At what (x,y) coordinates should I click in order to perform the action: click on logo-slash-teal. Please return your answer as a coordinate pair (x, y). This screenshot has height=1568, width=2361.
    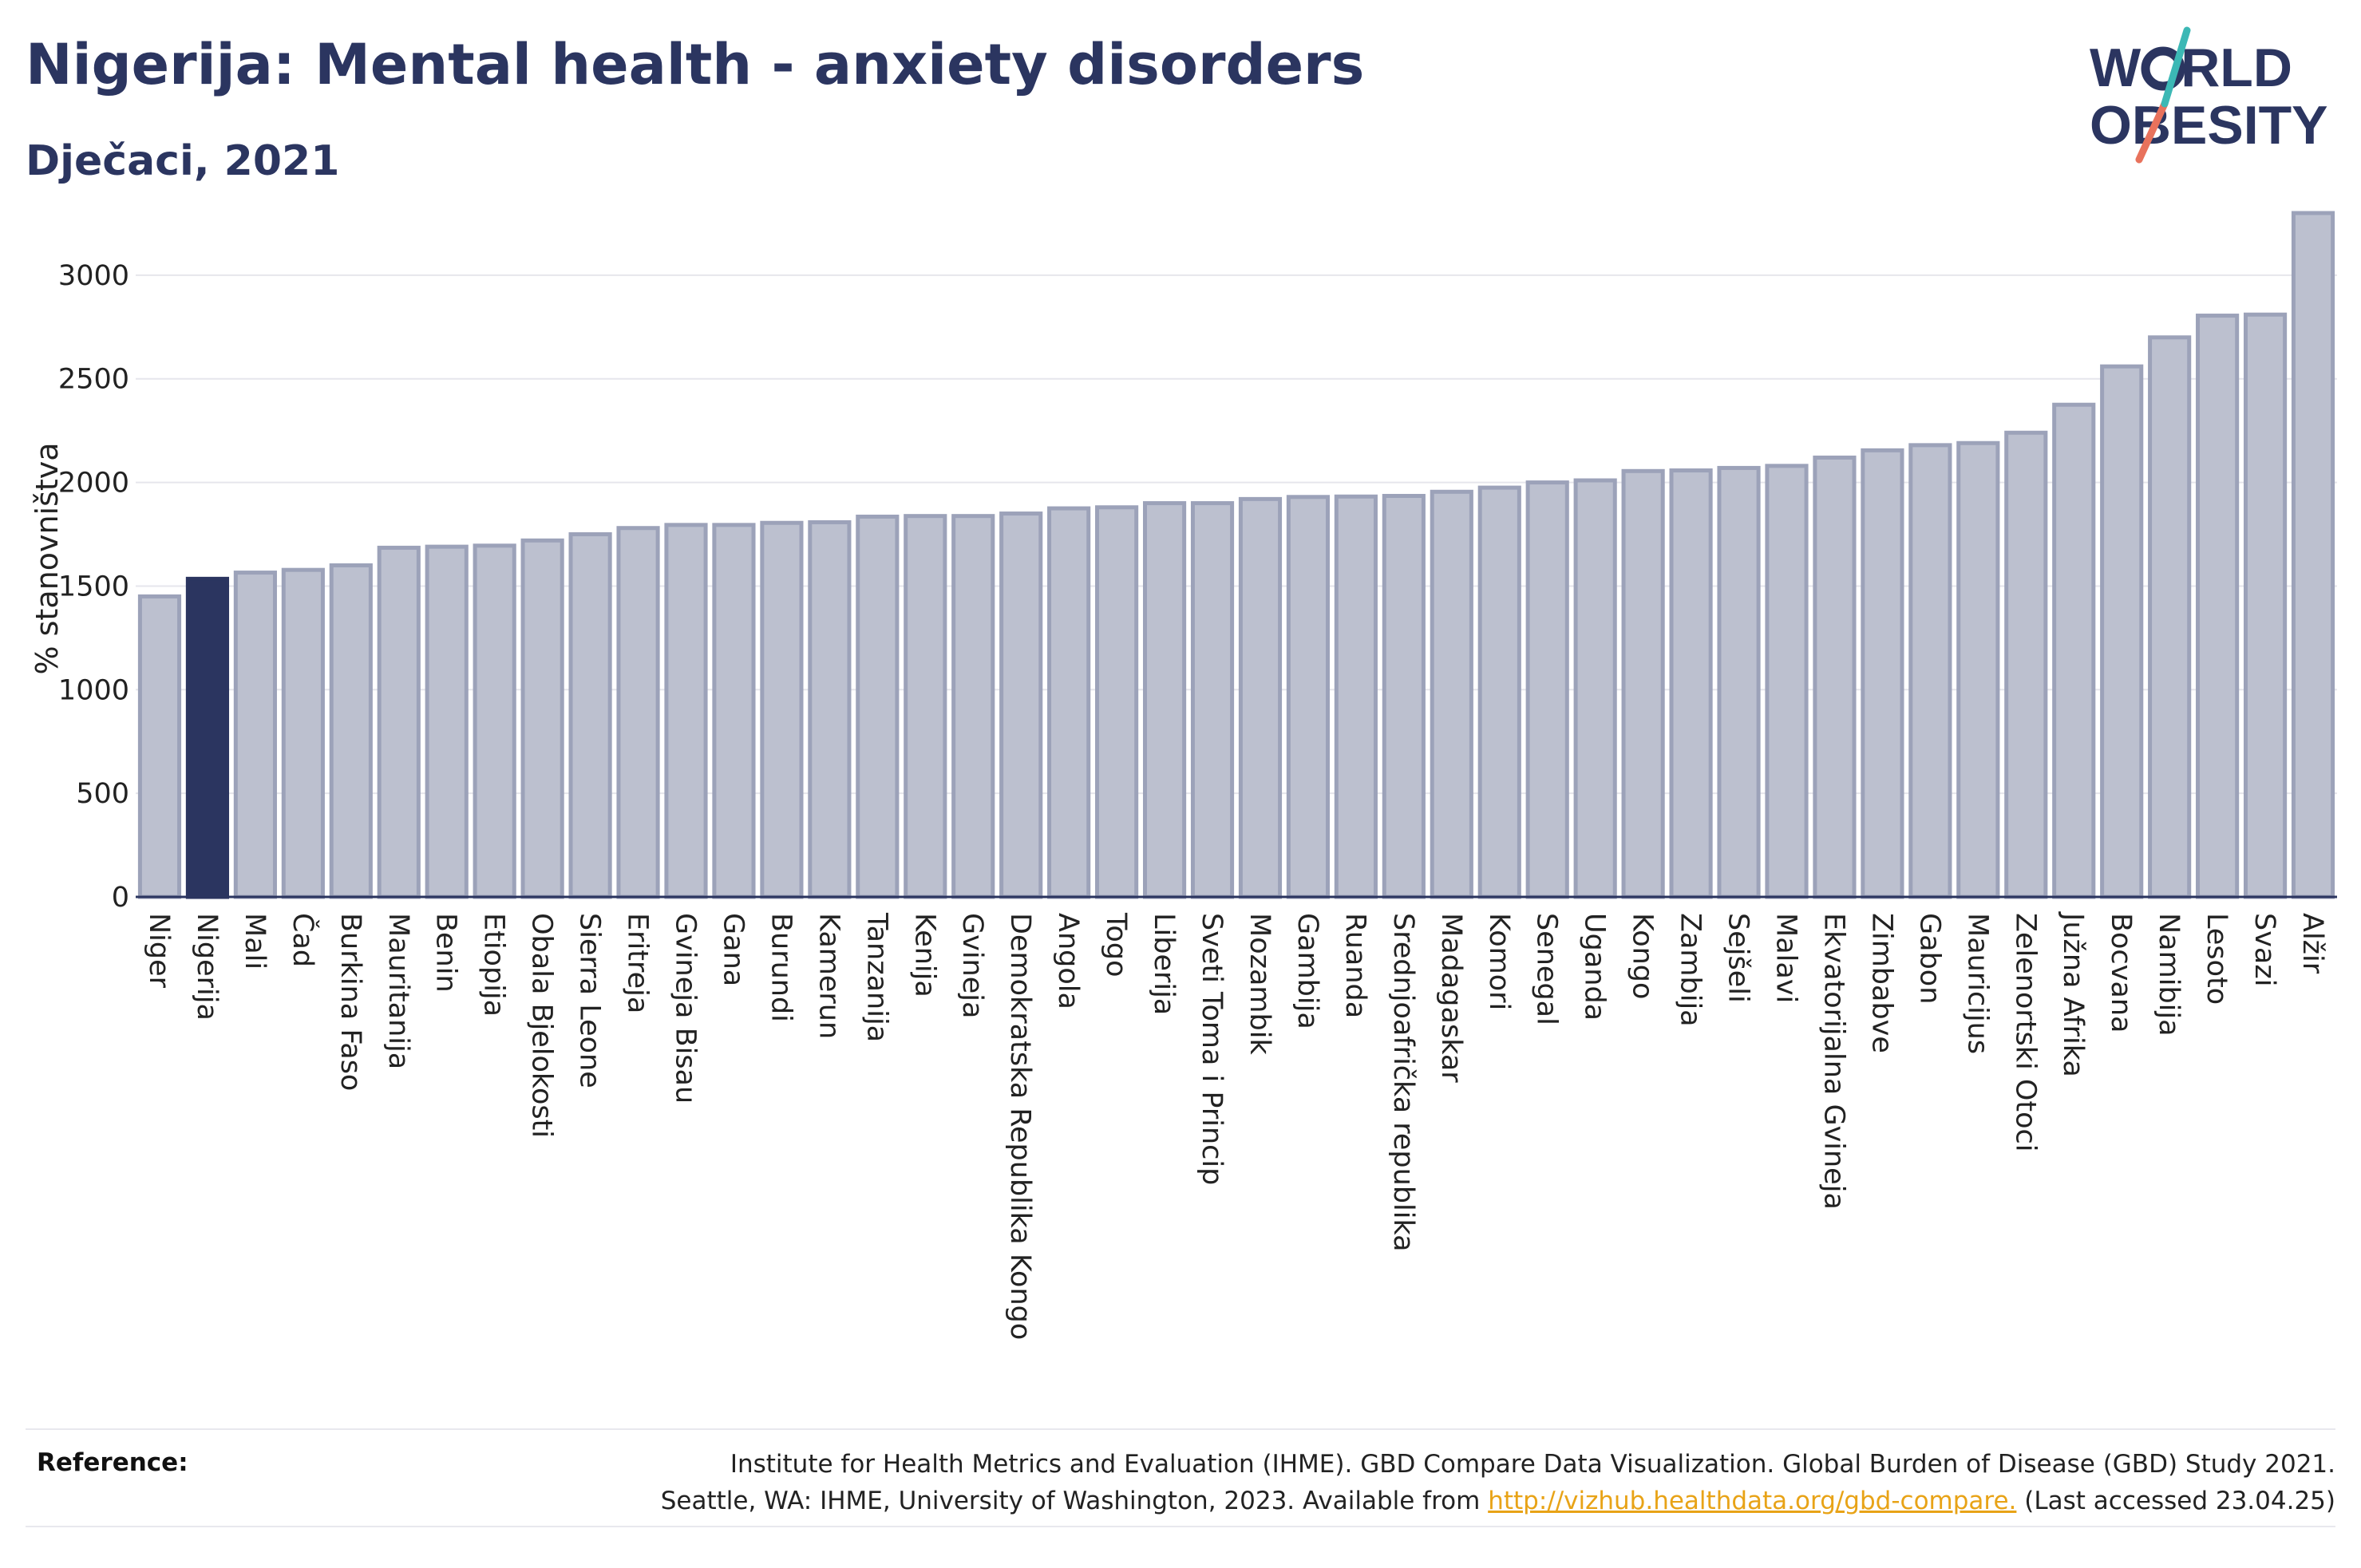
    Looking at the image, I should click on (2176, 67).